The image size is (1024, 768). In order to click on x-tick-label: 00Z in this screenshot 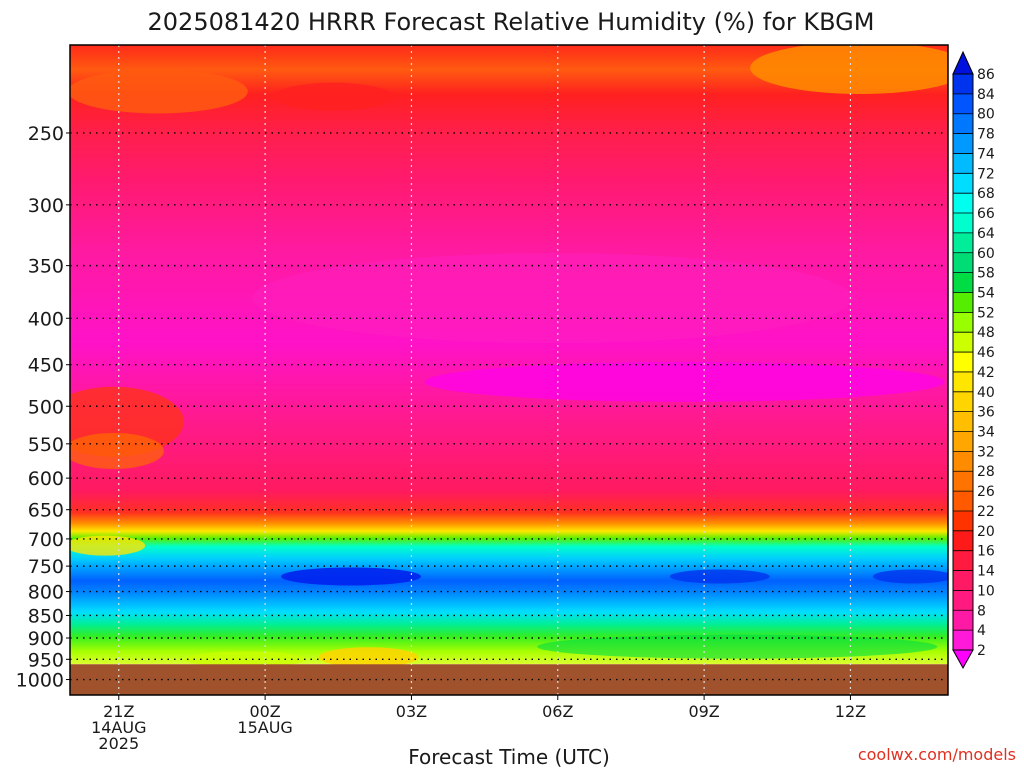, I will do `click(264, 711)`.